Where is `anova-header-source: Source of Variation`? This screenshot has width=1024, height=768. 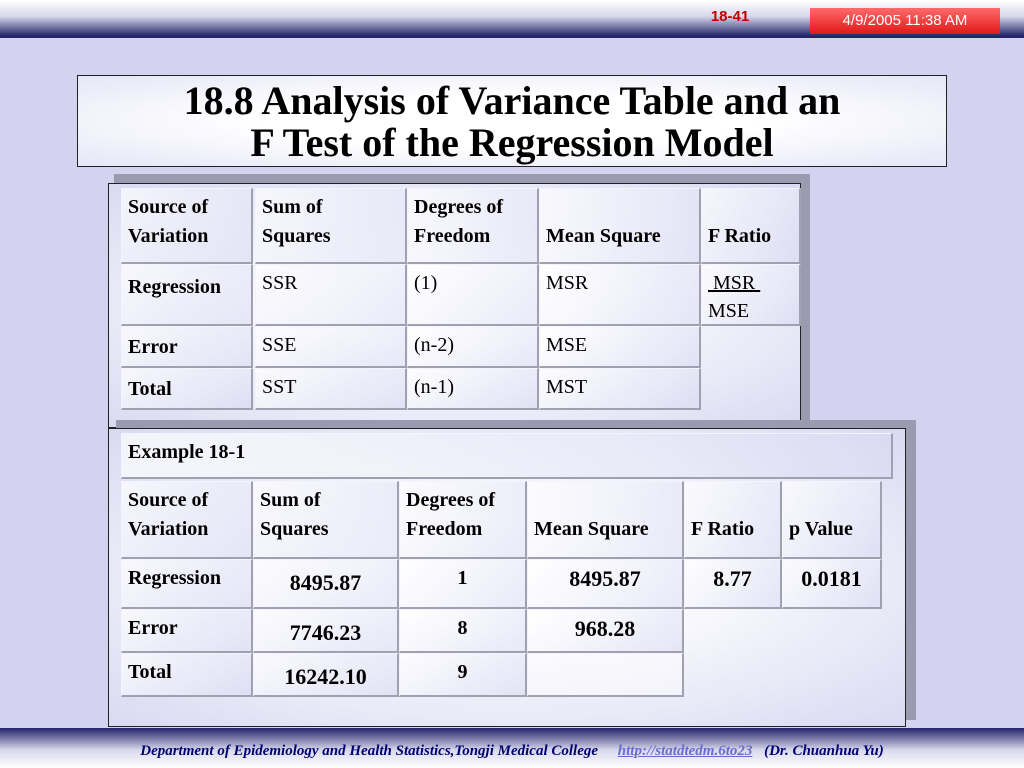 anova-header-source: Source of Variation is located at coordinates (187, 226).